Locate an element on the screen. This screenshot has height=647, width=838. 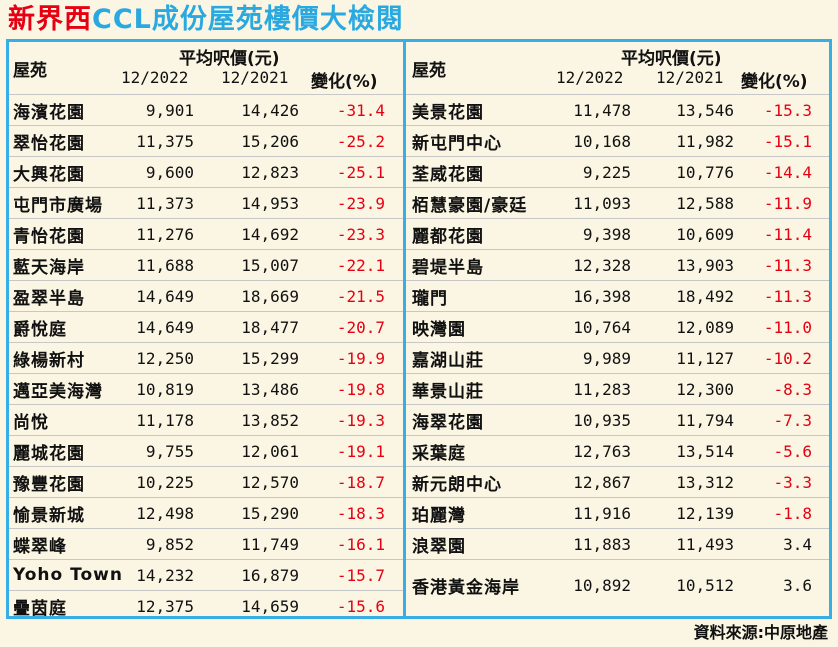
title-region: 新界西 is located at coordinates (50, 19).